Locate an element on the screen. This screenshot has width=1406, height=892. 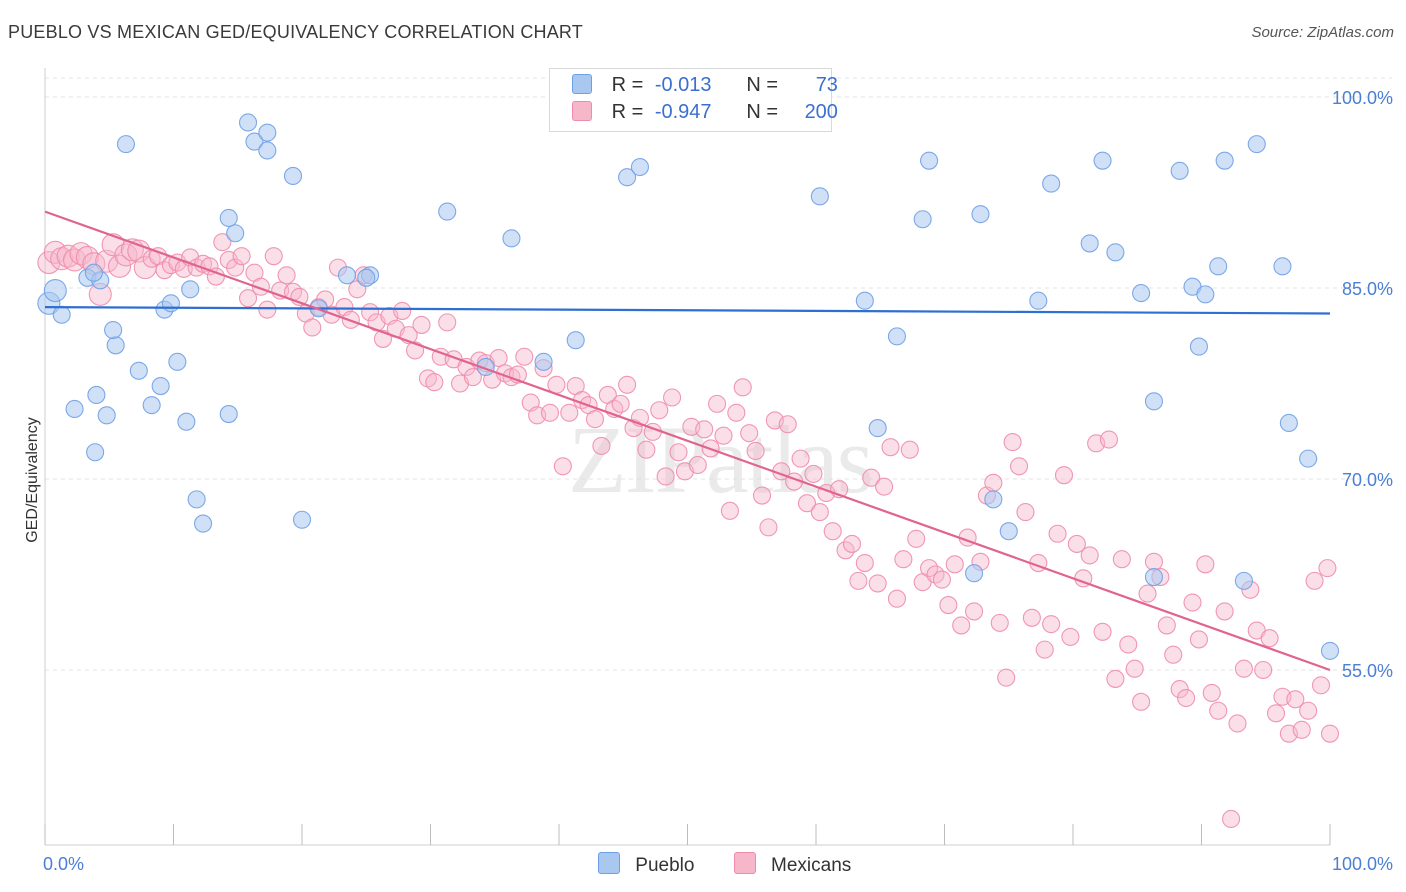
pueblo-trend-line is located at coordinates (687, 310).